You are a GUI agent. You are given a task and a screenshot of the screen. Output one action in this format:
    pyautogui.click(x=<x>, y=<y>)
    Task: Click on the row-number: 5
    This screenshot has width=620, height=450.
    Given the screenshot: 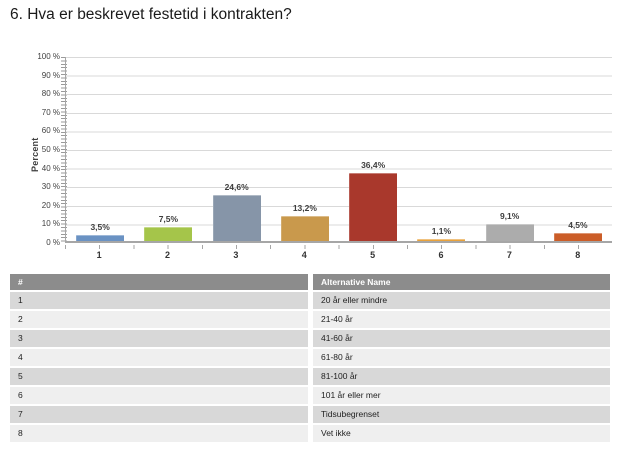 What is the action you would take?
    pyautogui.click(x=159, y=376)
    